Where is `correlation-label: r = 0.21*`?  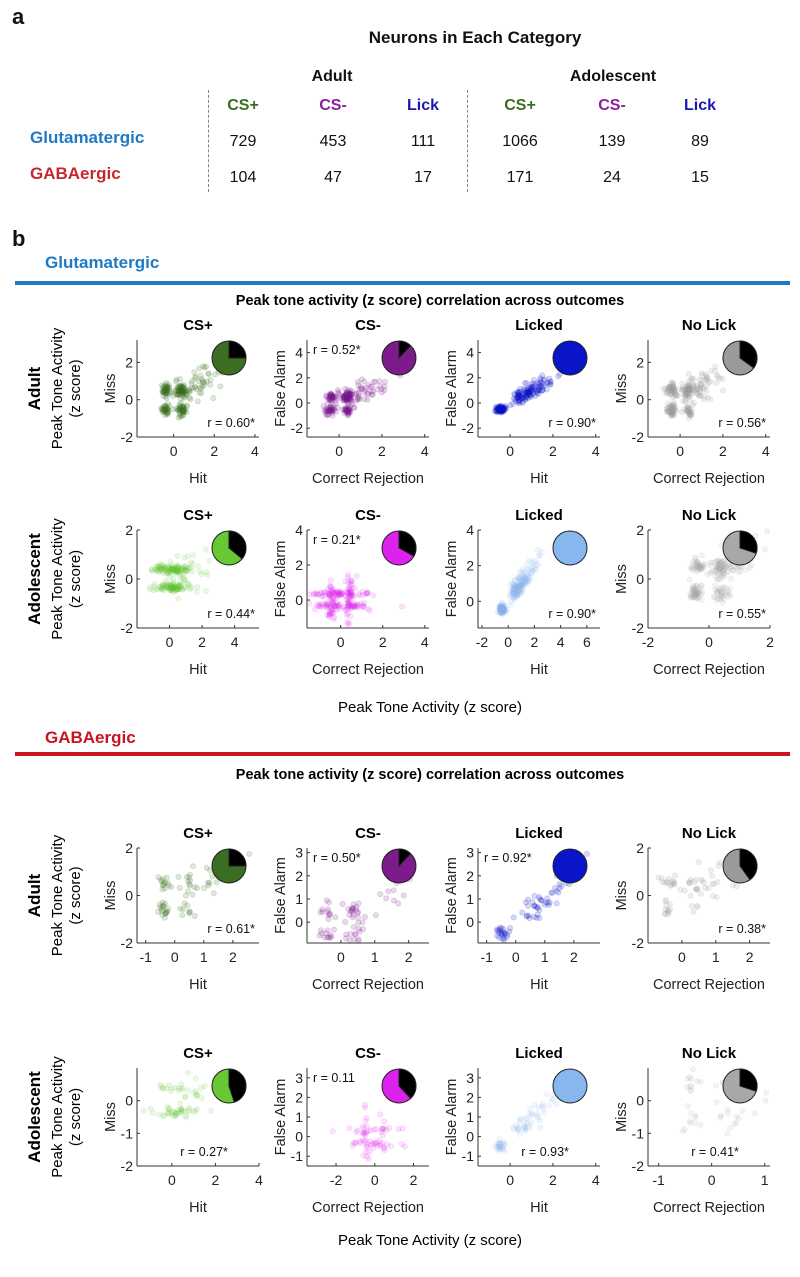
correlation-label: r = 0.21* is located at coordinates (337, 540).